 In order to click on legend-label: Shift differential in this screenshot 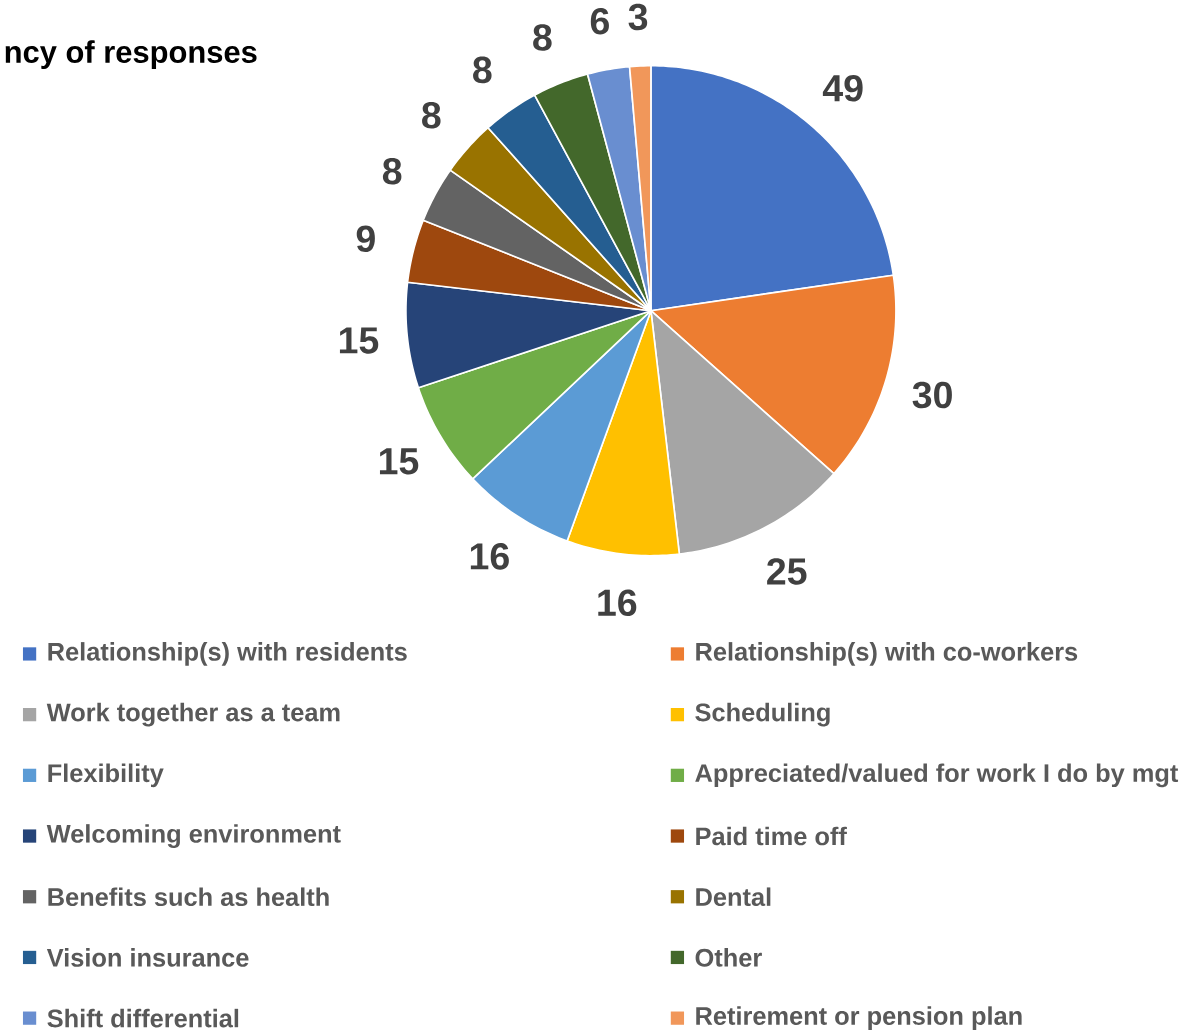, I will do `click(143, 1018)`.